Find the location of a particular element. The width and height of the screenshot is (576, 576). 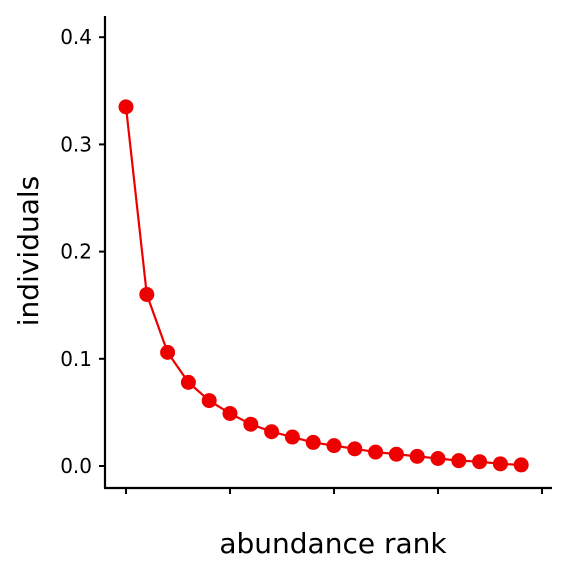

x-ticks is located at coordinates (334, 491).